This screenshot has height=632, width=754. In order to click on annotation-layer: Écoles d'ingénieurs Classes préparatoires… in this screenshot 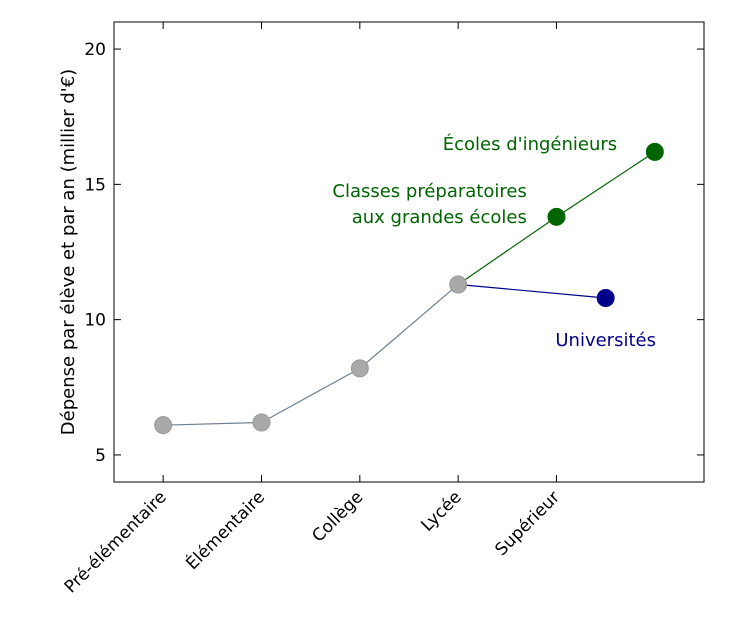, I will do `click(494, 242)`.